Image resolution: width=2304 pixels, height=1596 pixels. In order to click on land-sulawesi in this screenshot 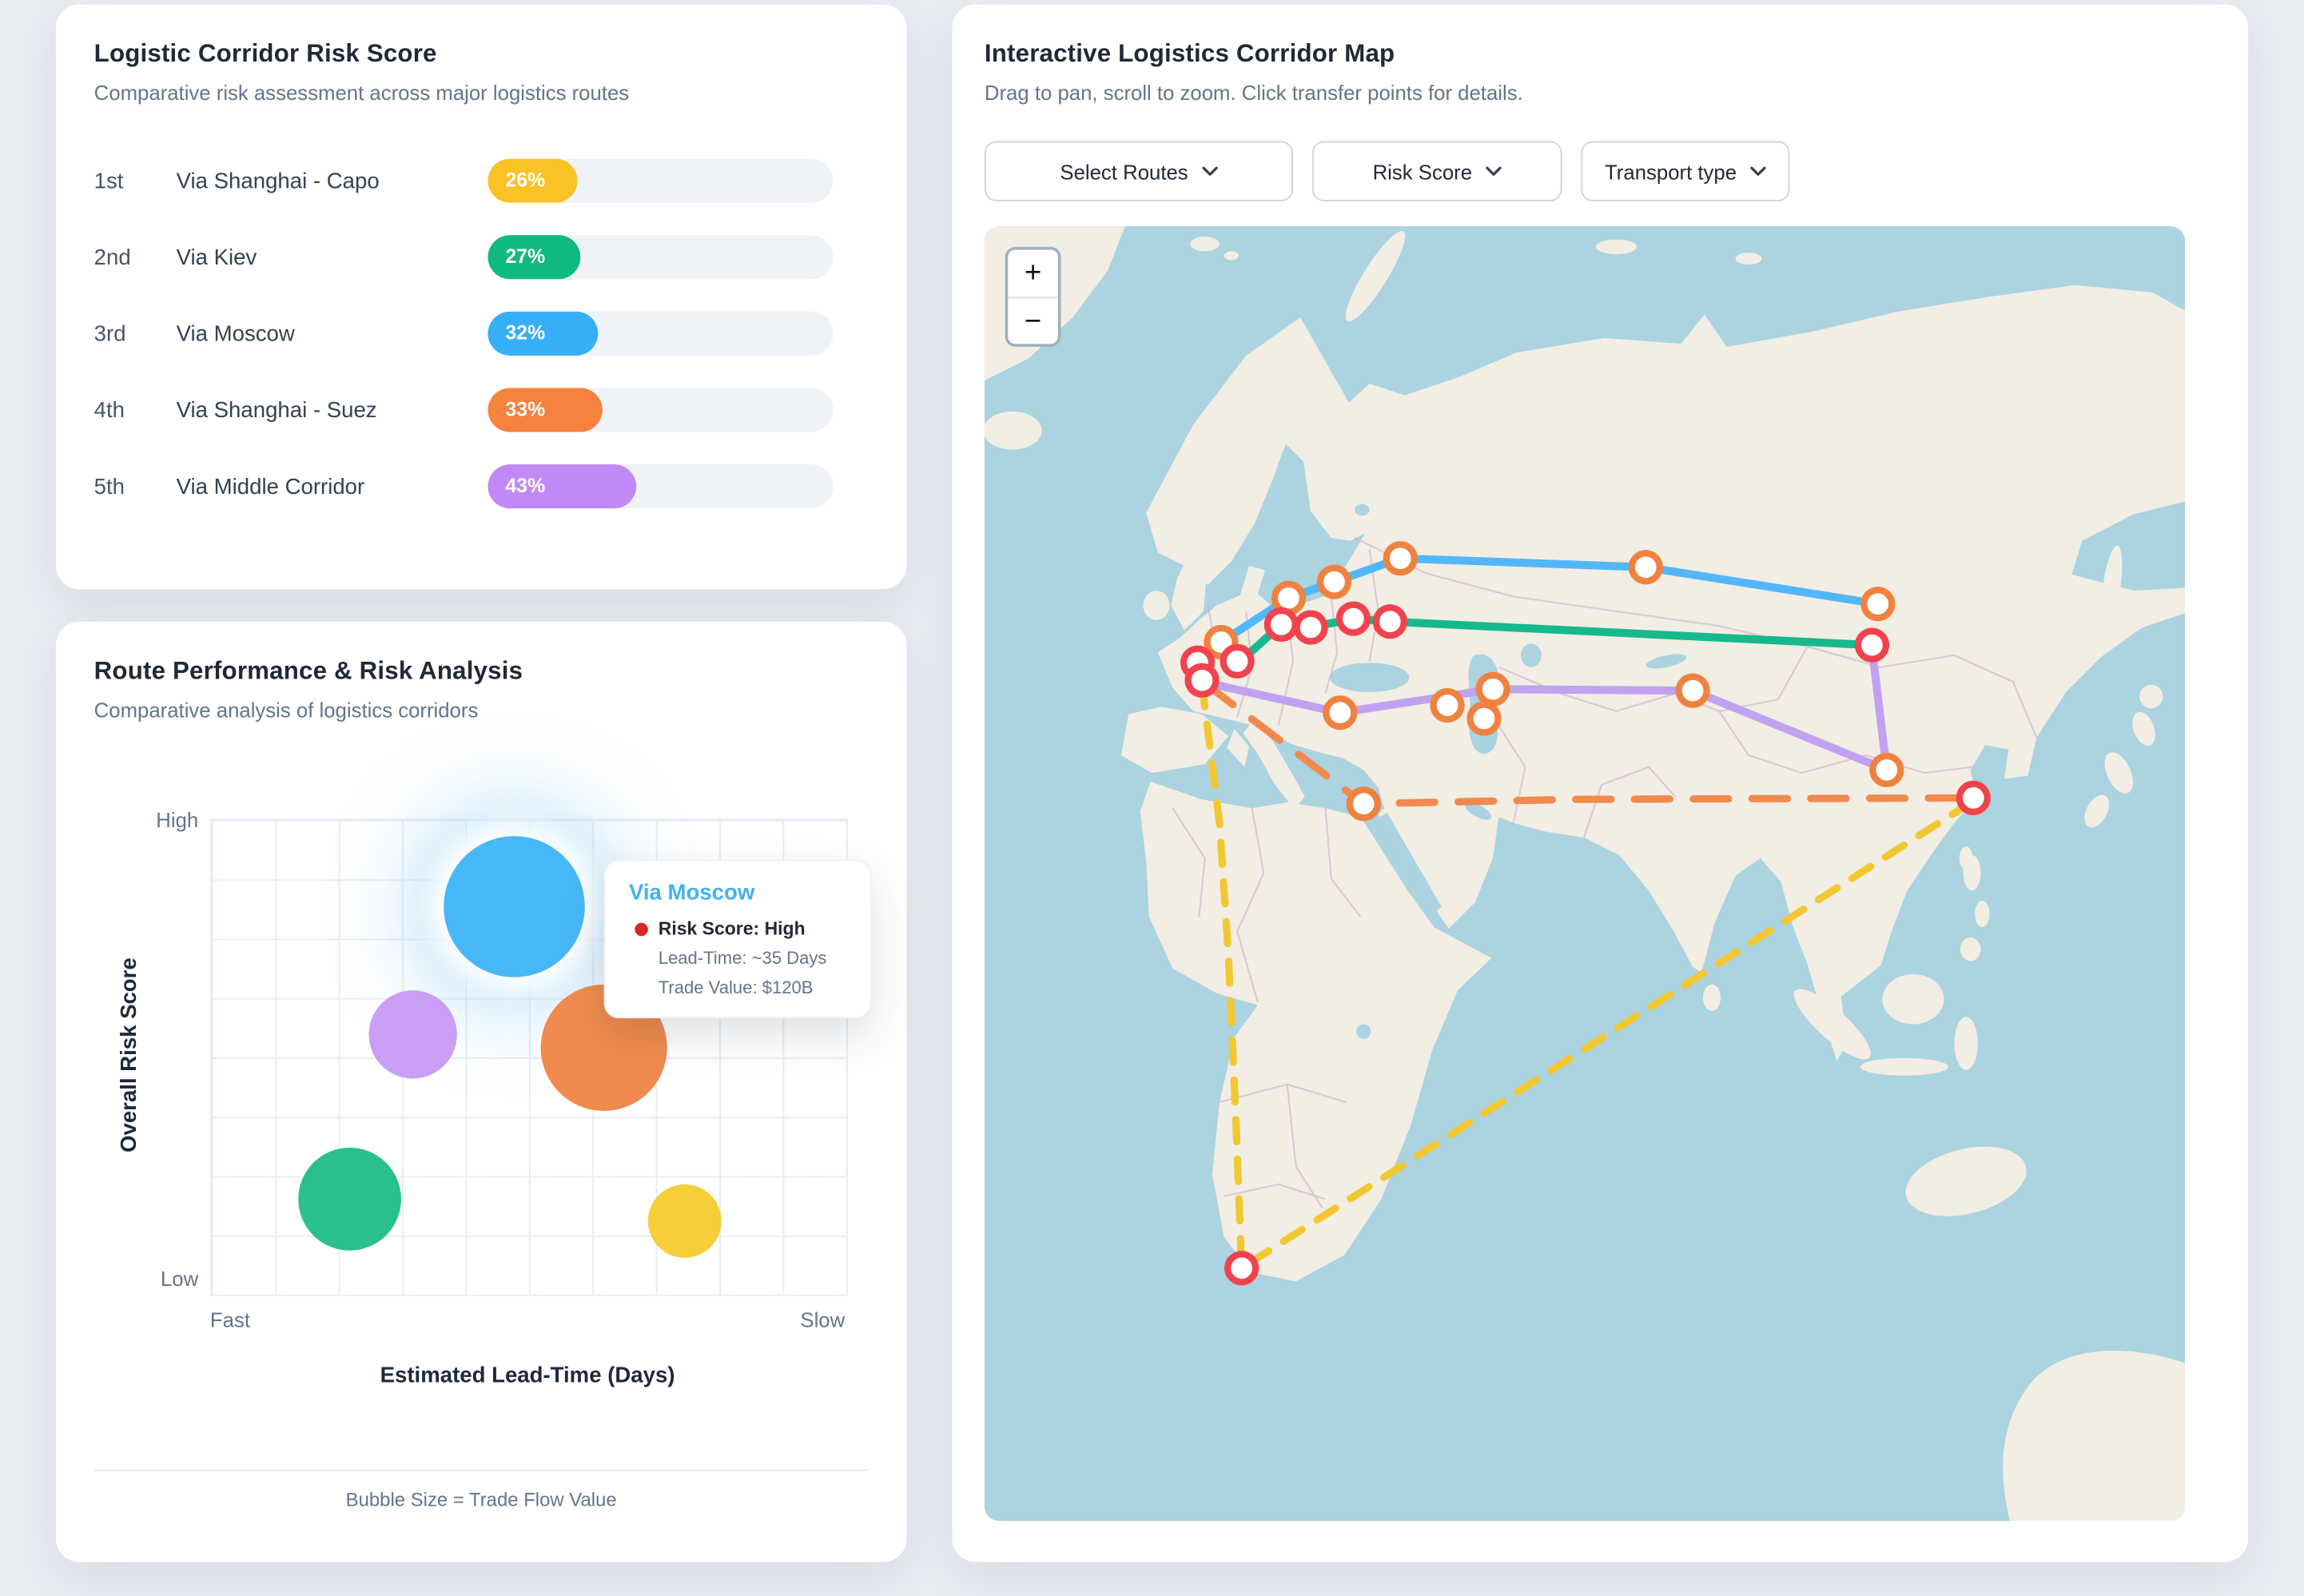, I will do `click(1966, 1043)`.